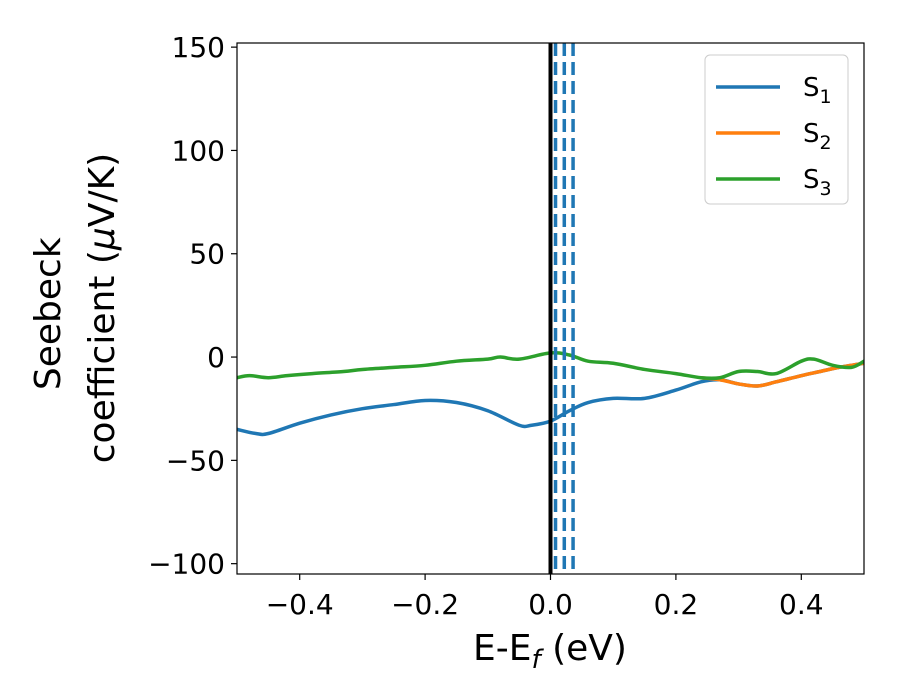 The image size is (900, 700). What do you see at coordinates (198, 47) in the screenshot?
I see `y-tick-label: 150` at bounding box center [198, 47].